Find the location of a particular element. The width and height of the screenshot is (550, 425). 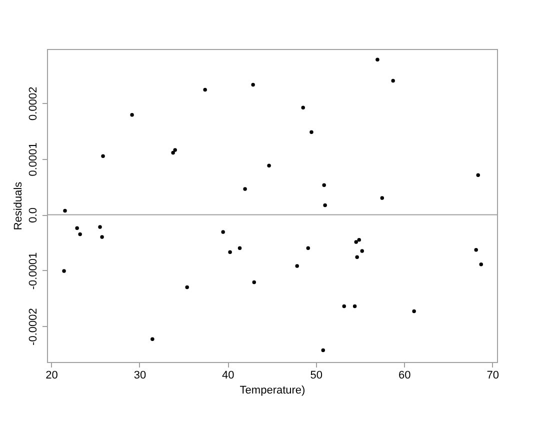

y-tick-label: 0.0 is located at coordinates (34, 215).